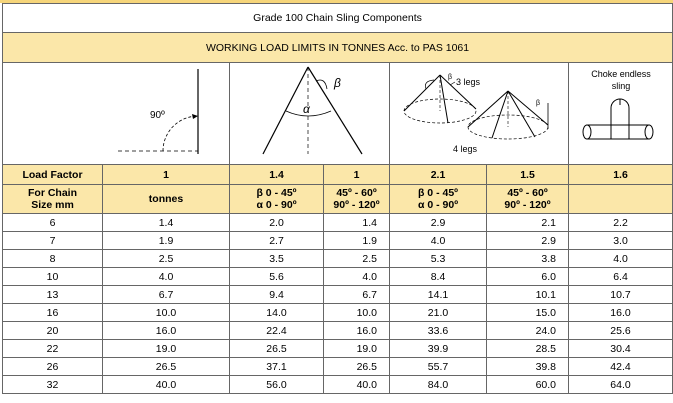 Image resolution: width=673 pixels, height=403 pixels. What do you see at coordinates (166, 312) in the screenshot?
I see `wll-cell: 10.0` at bounding box center [166, 312].